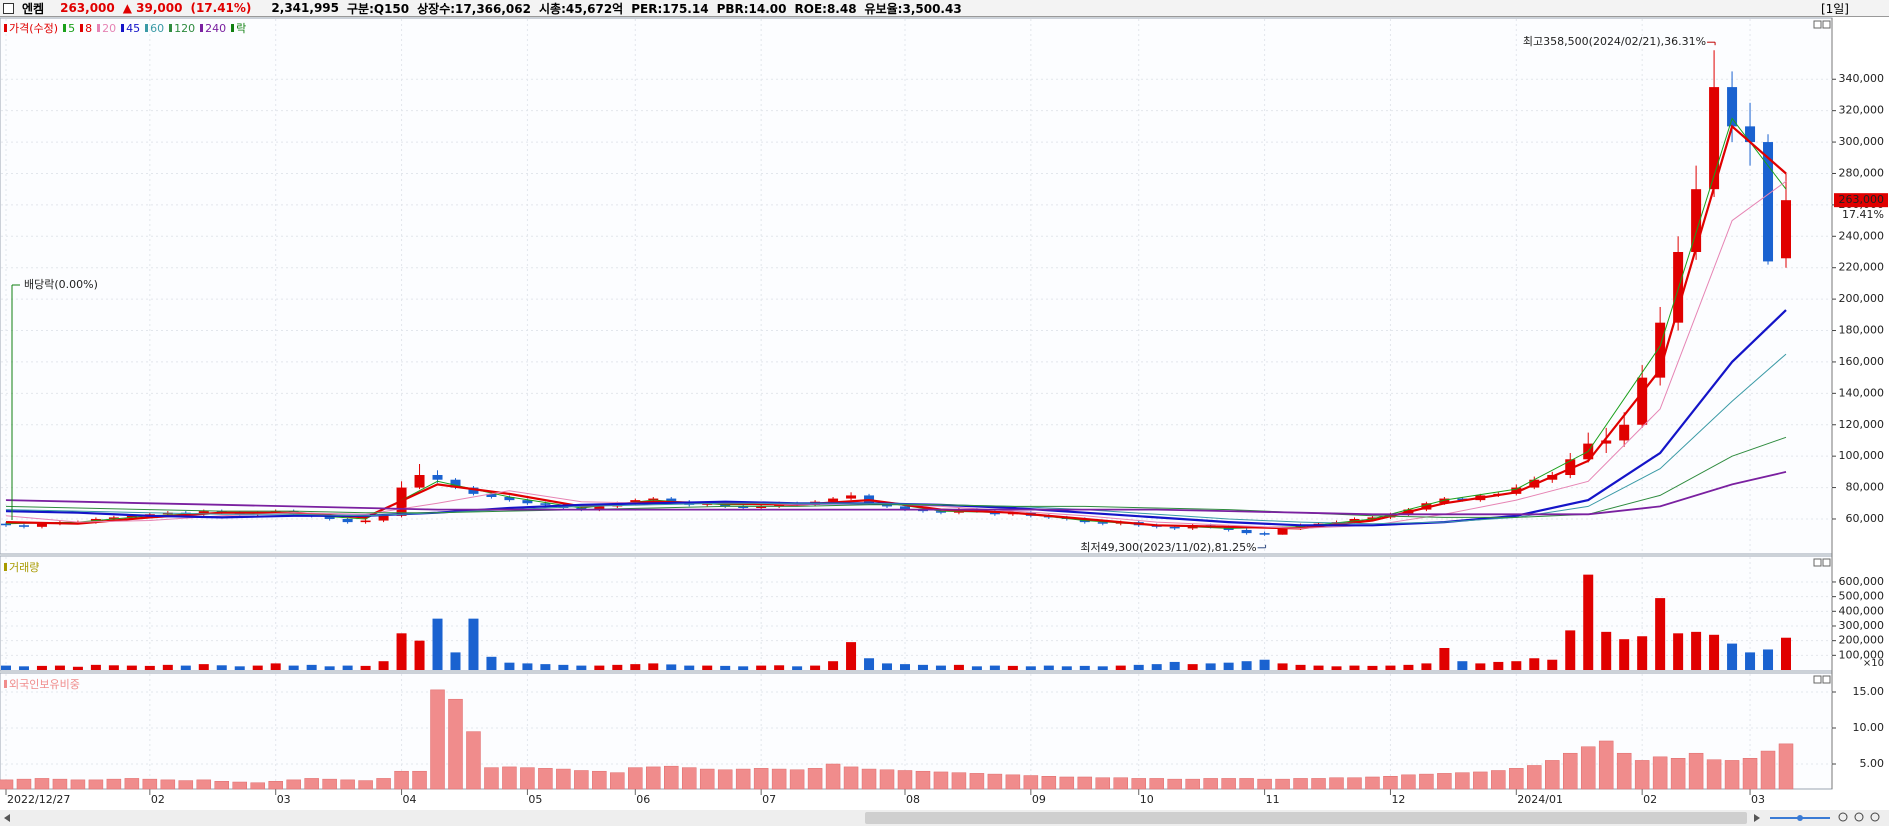 The image size is (1889, 826). Describe the element at coordinates (1865, 518) in the screenshot. I see `y-tick-label: 60,000` at that location.